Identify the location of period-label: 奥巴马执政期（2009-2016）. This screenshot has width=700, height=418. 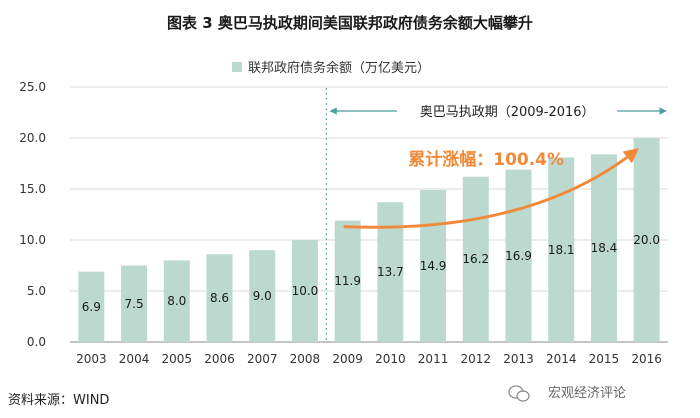
(507, 112).